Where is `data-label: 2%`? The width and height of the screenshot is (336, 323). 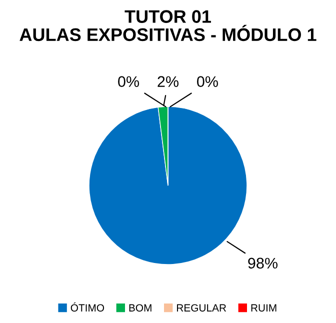
data-label: 2% is located at coordinates (168, 81).